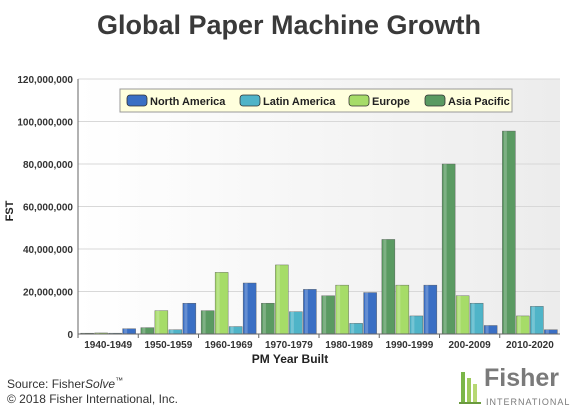  I want to click on source-note: Source: FisherSolve™, so click(65, 383).